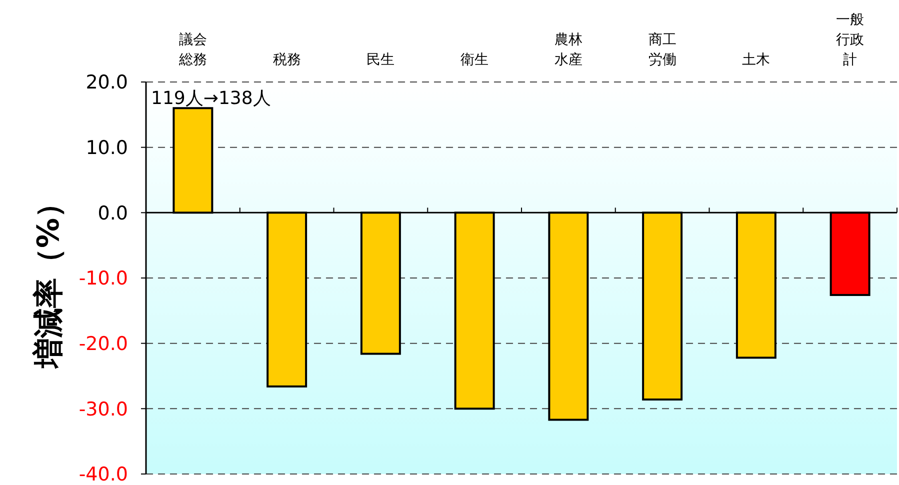 The width and height of the screenshot is (899, 485). I want to click on y-tick-label: 20.0, so click(107, 83).